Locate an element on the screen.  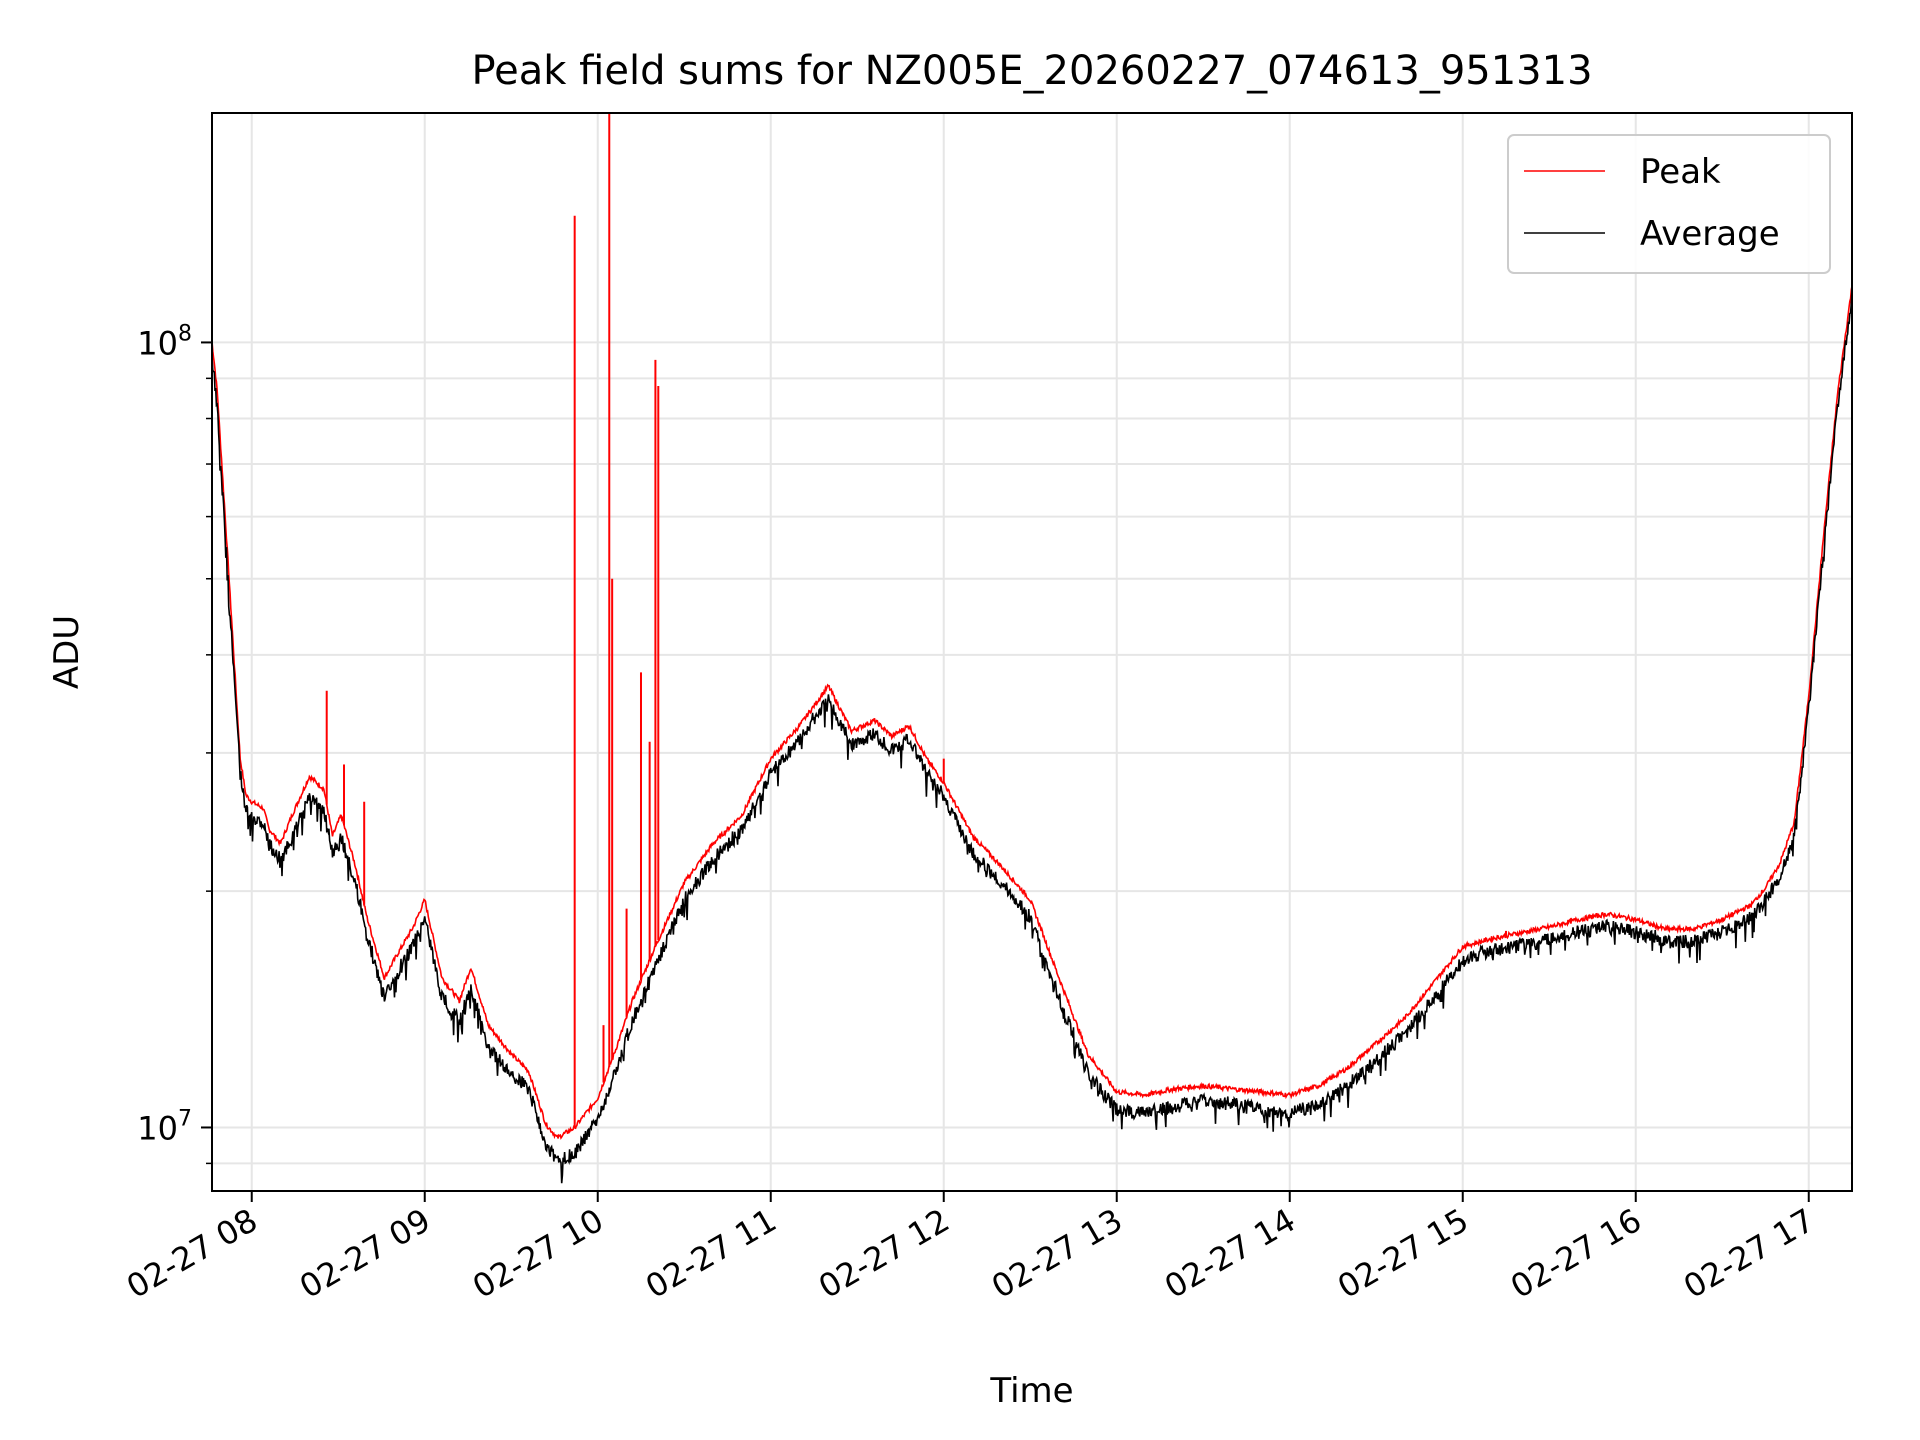
y-tick-label: 108 is located at coordinates (164, 341).